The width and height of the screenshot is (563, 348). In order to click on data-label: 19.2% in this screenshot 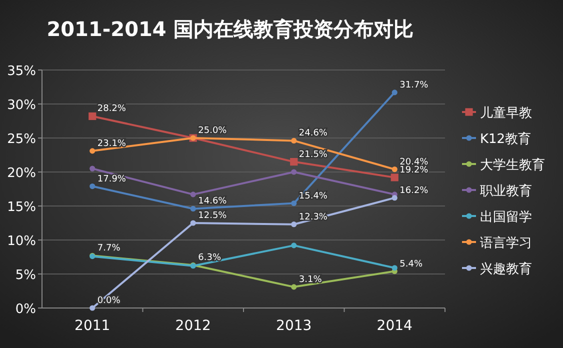, I will do `click(414, 170)`.